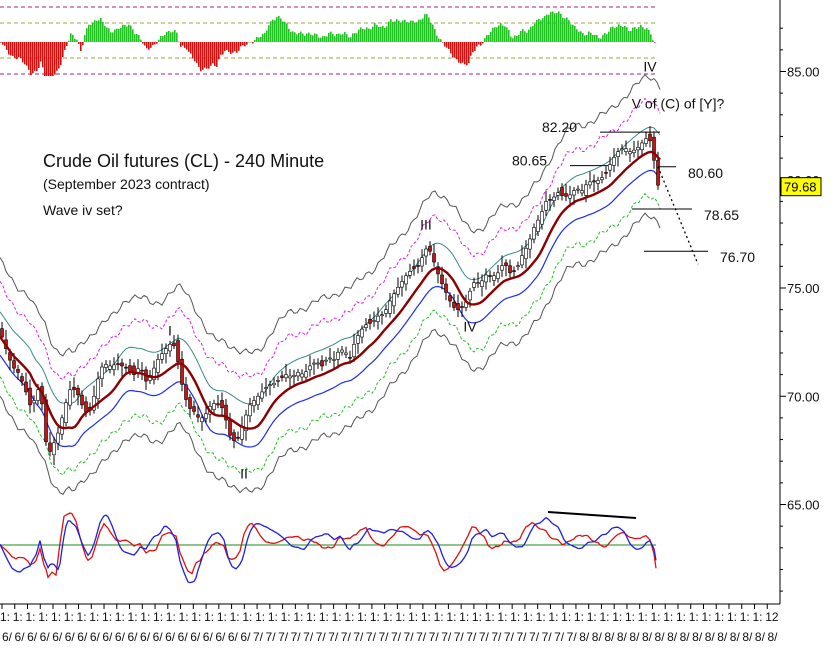 The image size is (836, 657). What do you see at coordinates (633, 192) in the screenshot?
I see `price-levels: 82.20 80.65 80.60 78.65 76.70` at bounding box center [633, 192].